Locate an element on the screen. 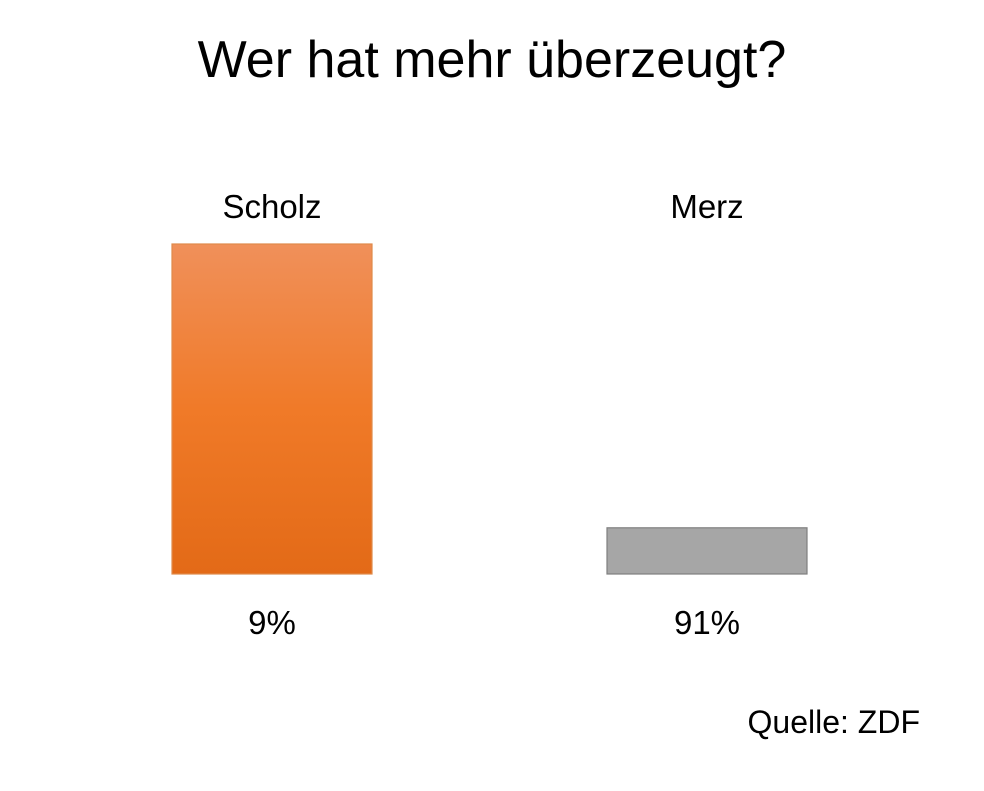  value-label-merz: 91% is located at coordinates (707, 622).